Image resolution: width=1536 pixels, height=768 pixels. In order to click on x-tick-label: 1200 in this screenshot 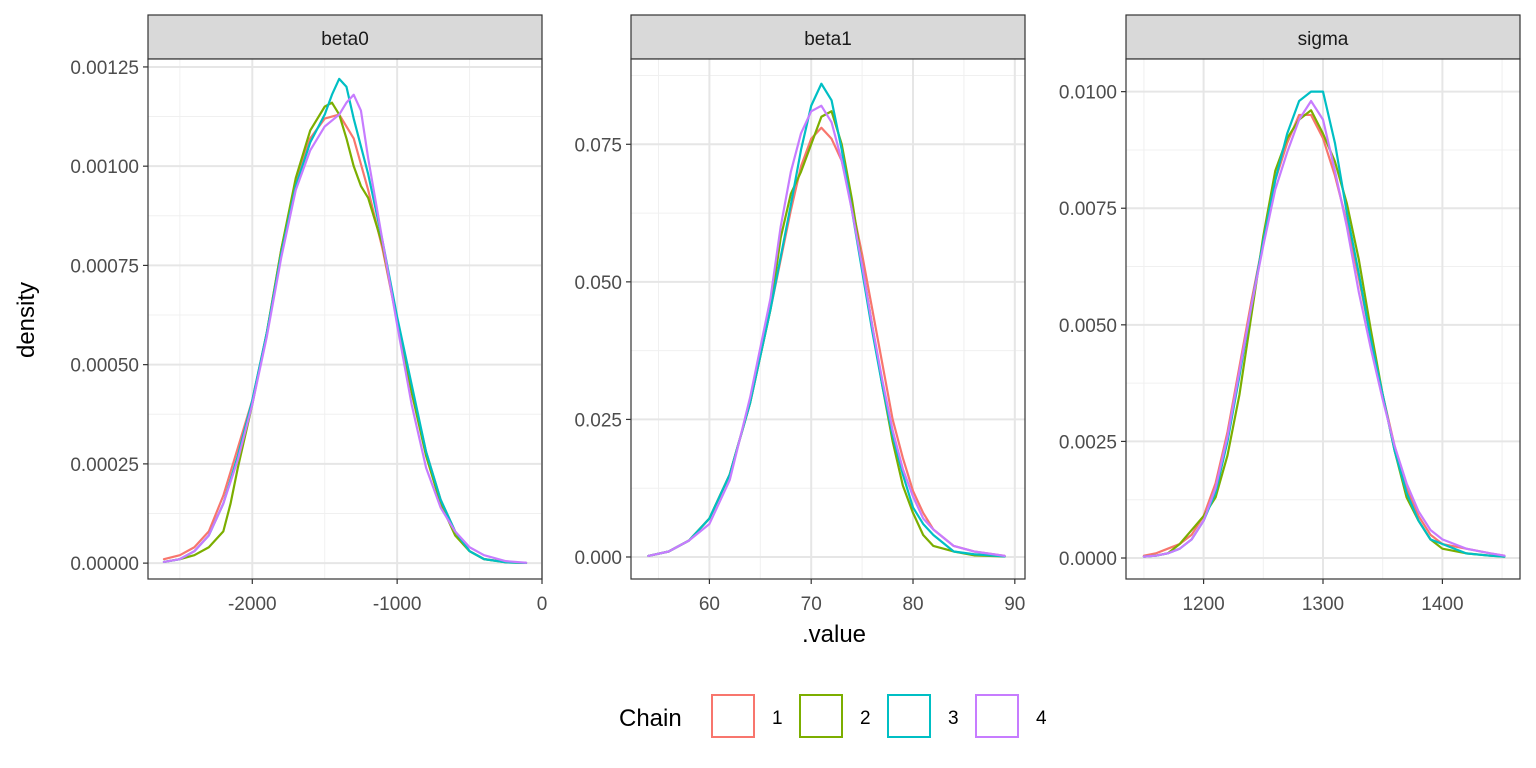, I will do `click(1203, 604)`.